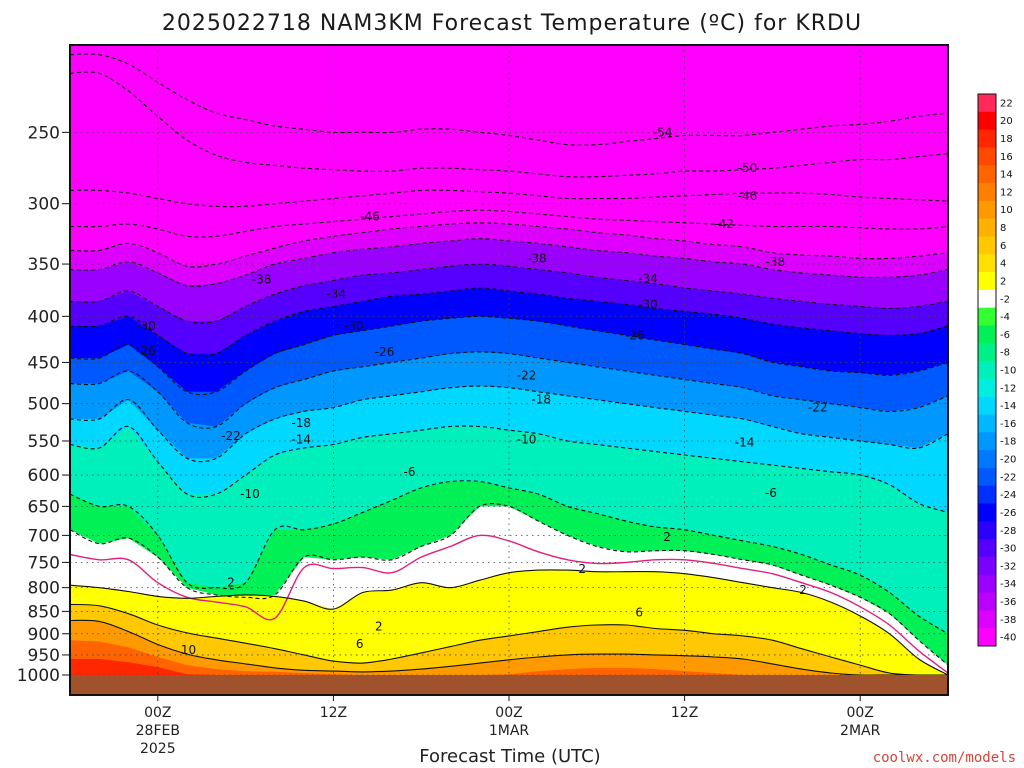 Image resolution: width=1024 pixels, height=768 pixels. I want to click on y-tick-label: 400, so click(44, 317).